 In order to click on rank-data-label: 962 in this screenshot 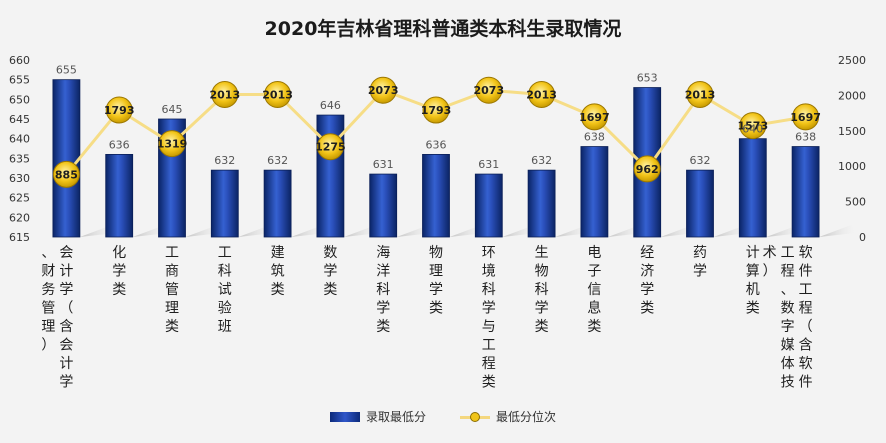, I will do `click(647, 169)`.